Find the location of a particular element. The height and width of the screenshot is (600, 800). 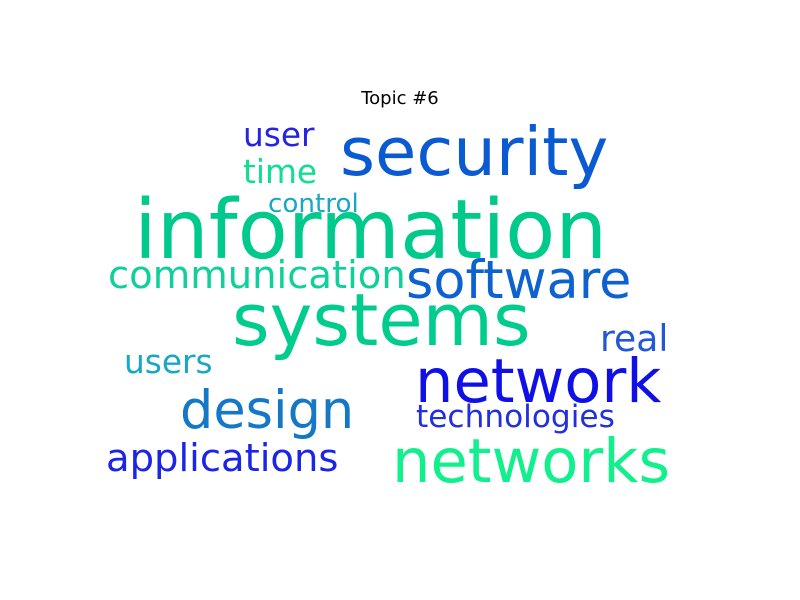

word-user: user is located at coordinates (279, 135).